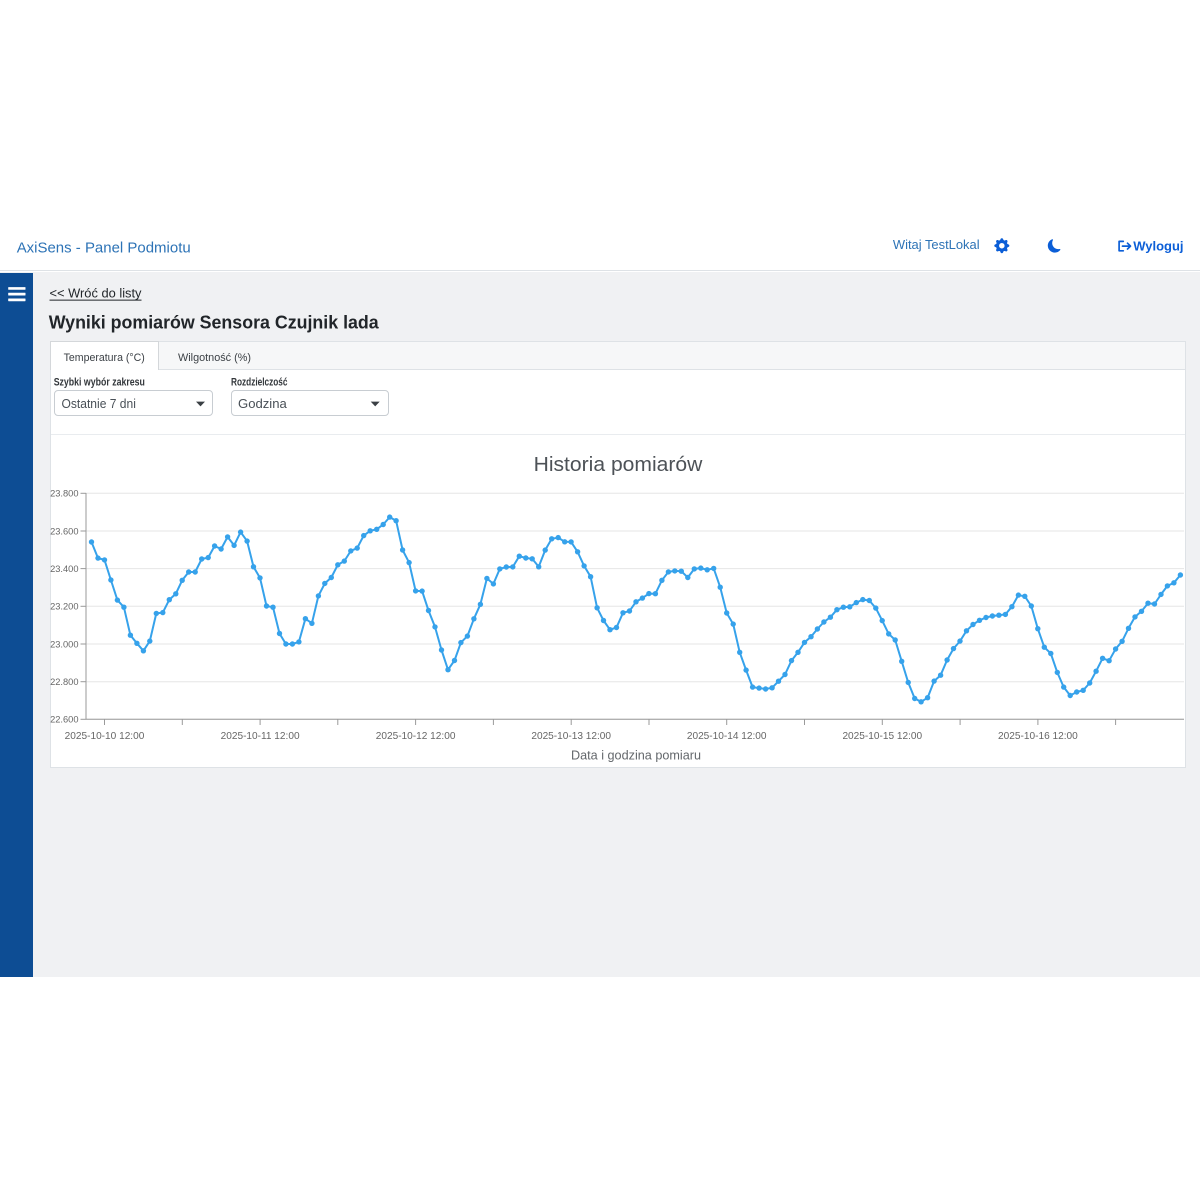 This screenshot has height=1200, width=1200. I want to click on svg-text:Wyniki pomiarów Sensora Czujni: Wyniki pomiarów Sensora Czujnik lada, so click(214, 322).